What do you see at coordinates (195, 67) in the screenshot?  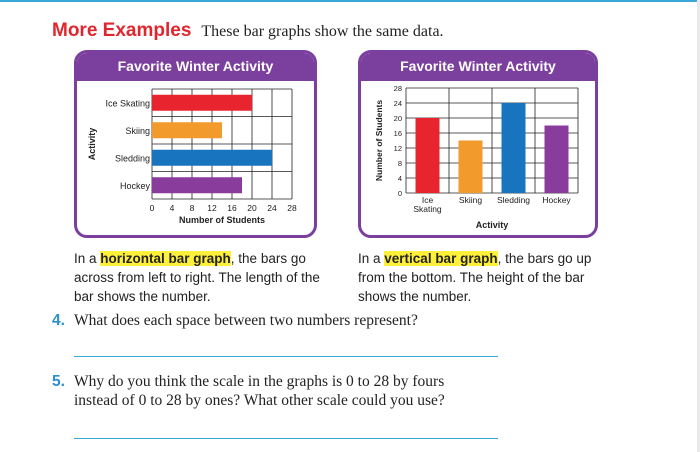 I see `horizontal-chart-title: Favorite Winter Activity` at bounding box center [195, 67].